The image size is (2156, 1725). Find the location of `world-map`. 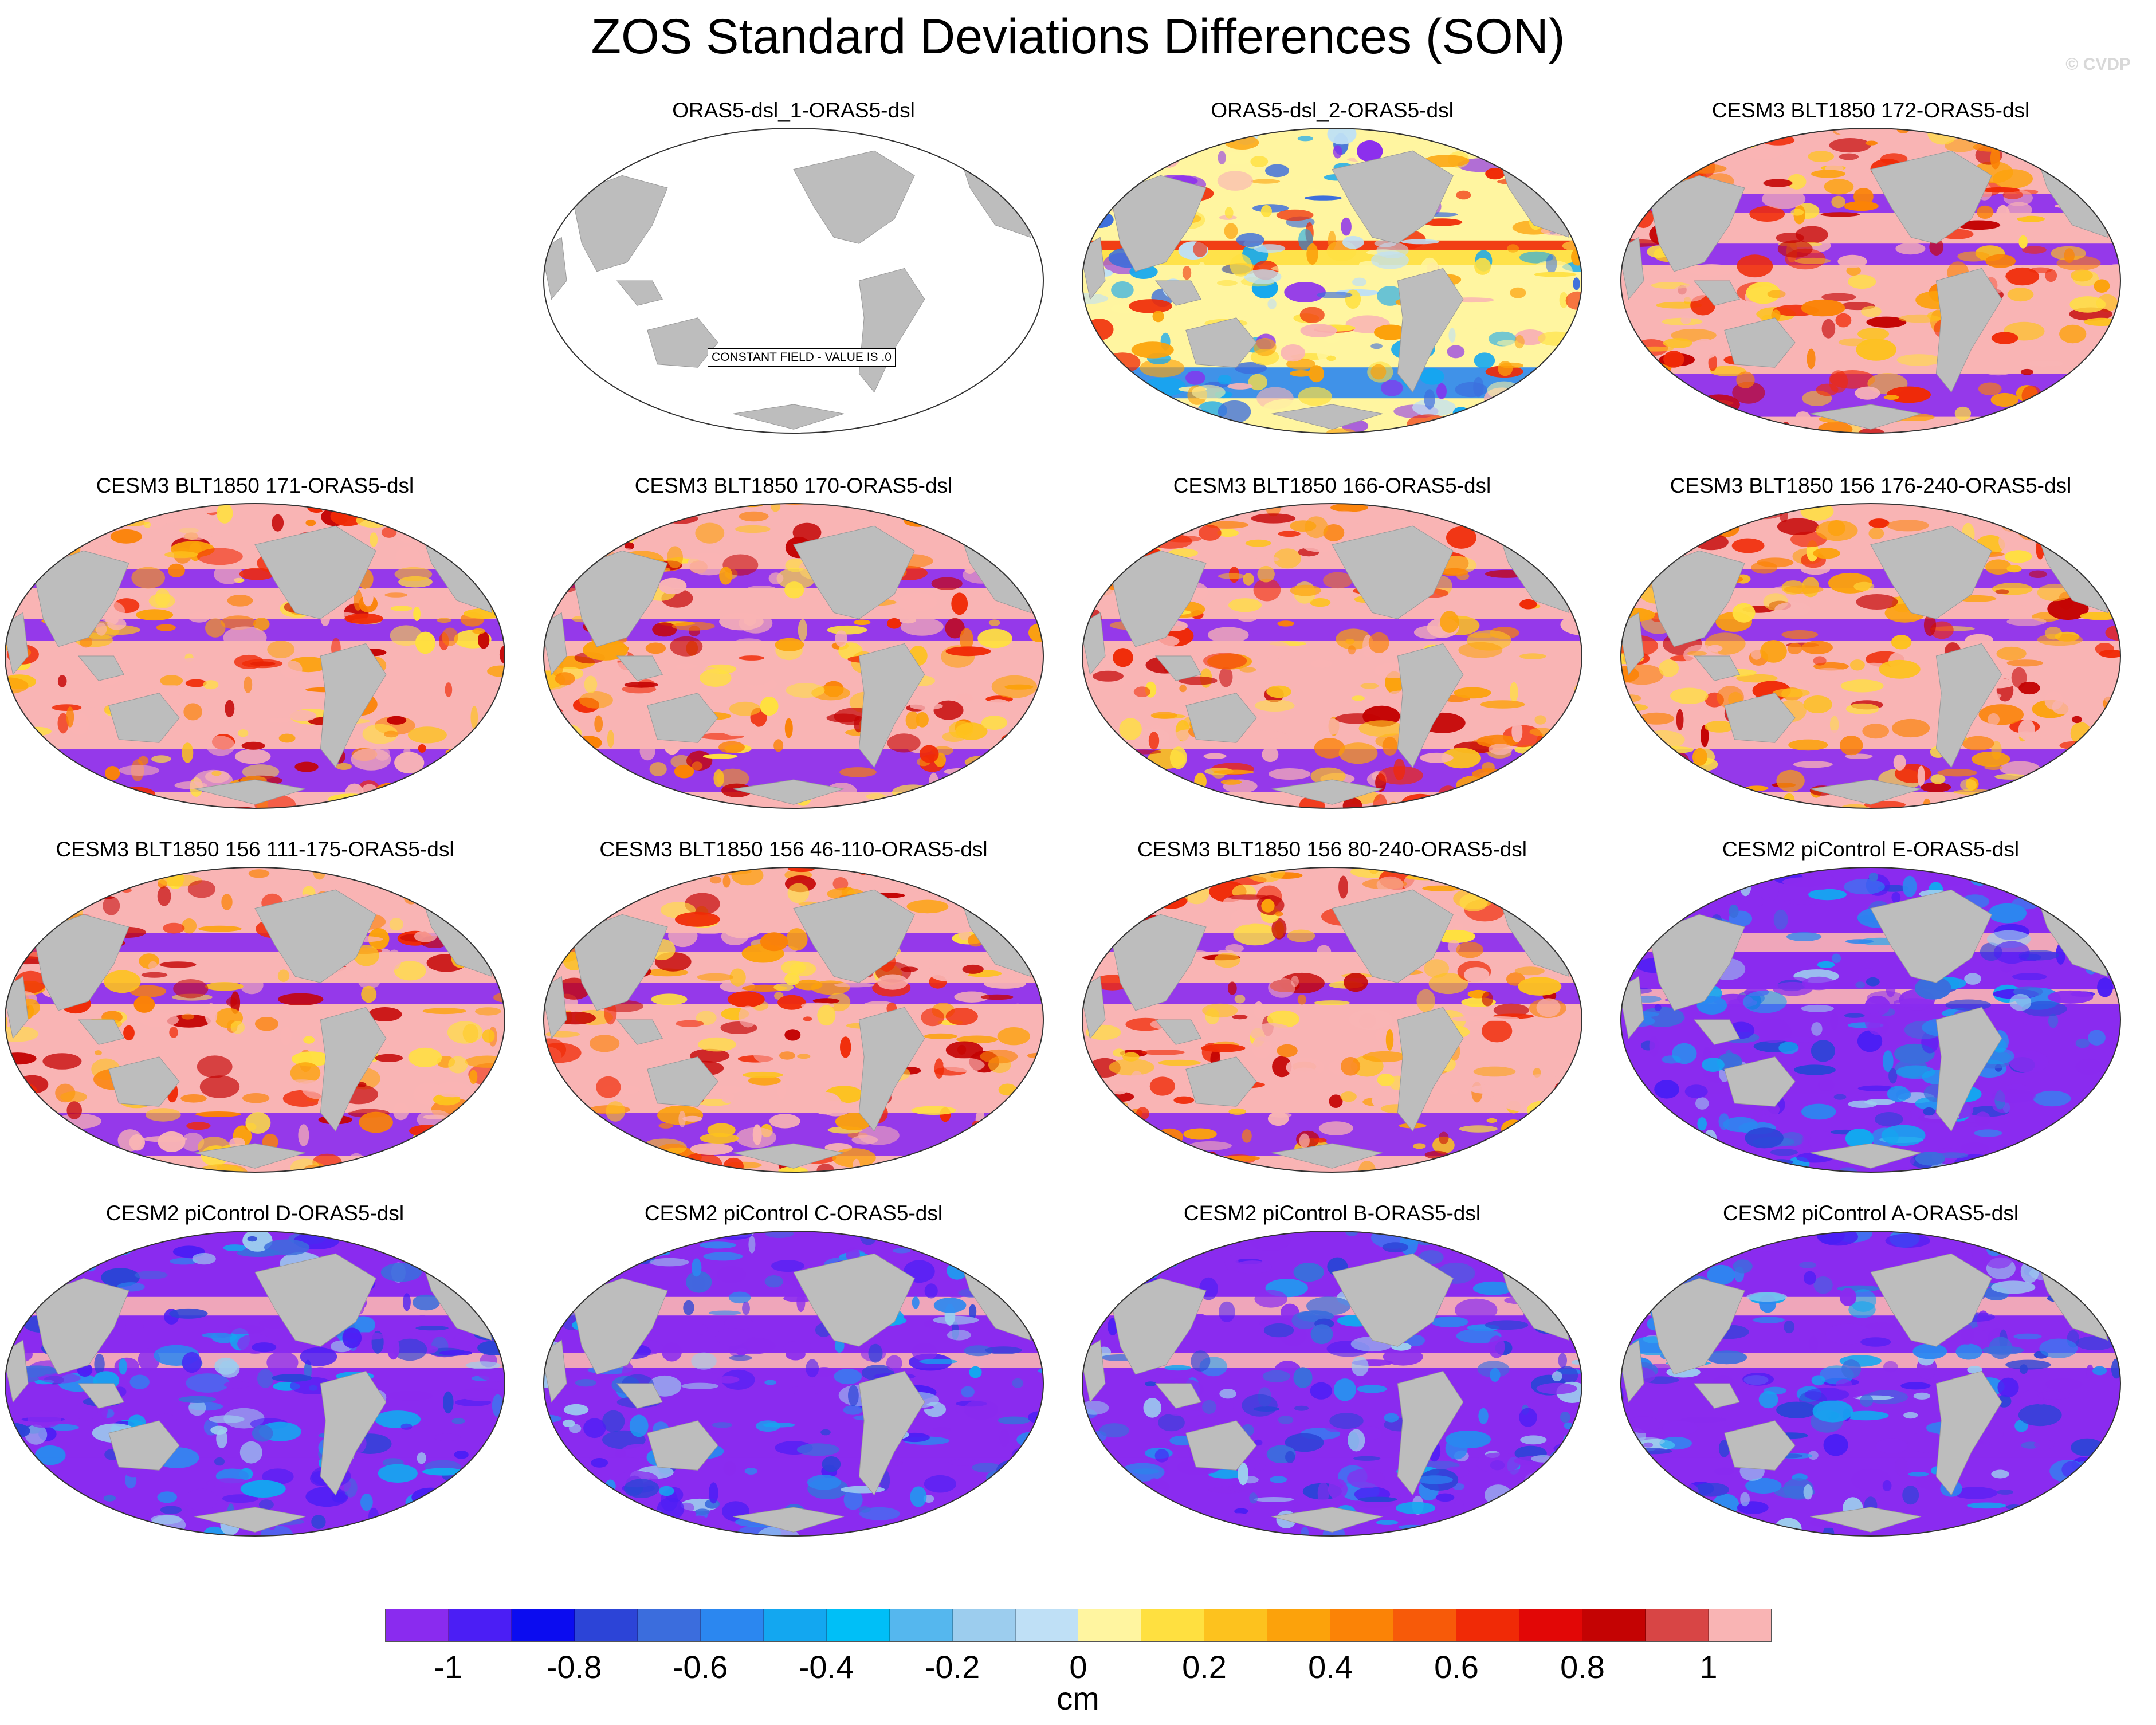

world-map is located at coordinates (1870, 656).